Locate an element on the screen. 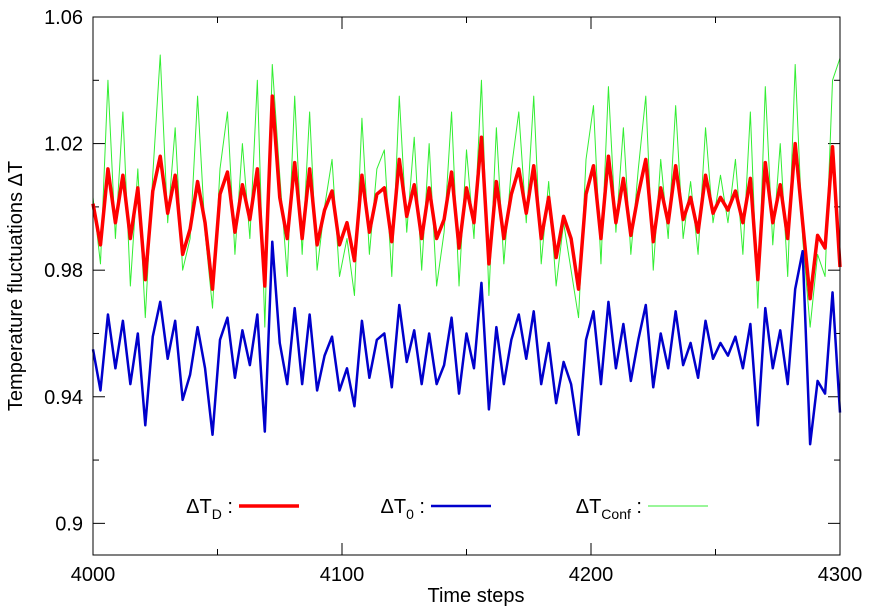 This screenshot has height=615, width=872. y-tick-label: 0.94 is located at coordinates (63, 398).